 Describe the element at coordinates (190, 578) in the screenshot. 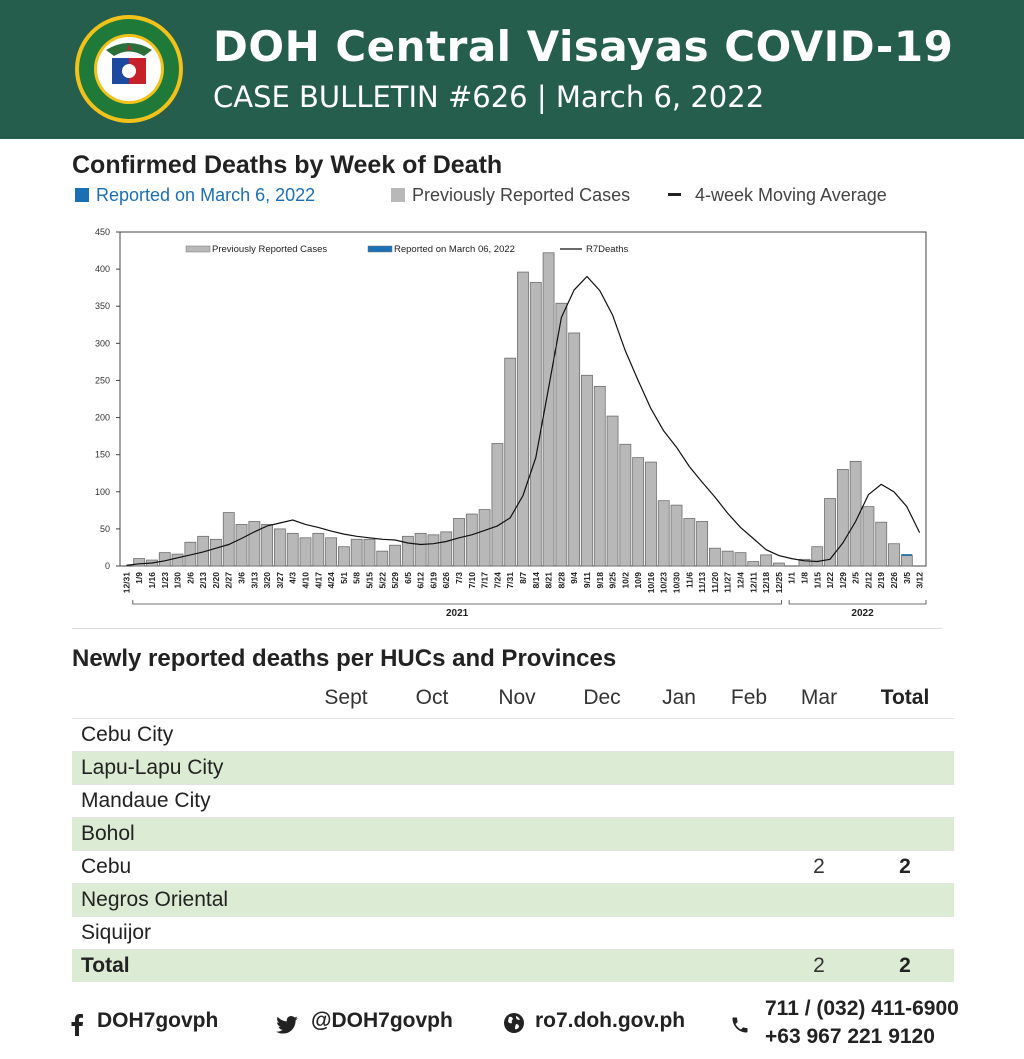

I see `x-tick-label: 2/6` at that location.